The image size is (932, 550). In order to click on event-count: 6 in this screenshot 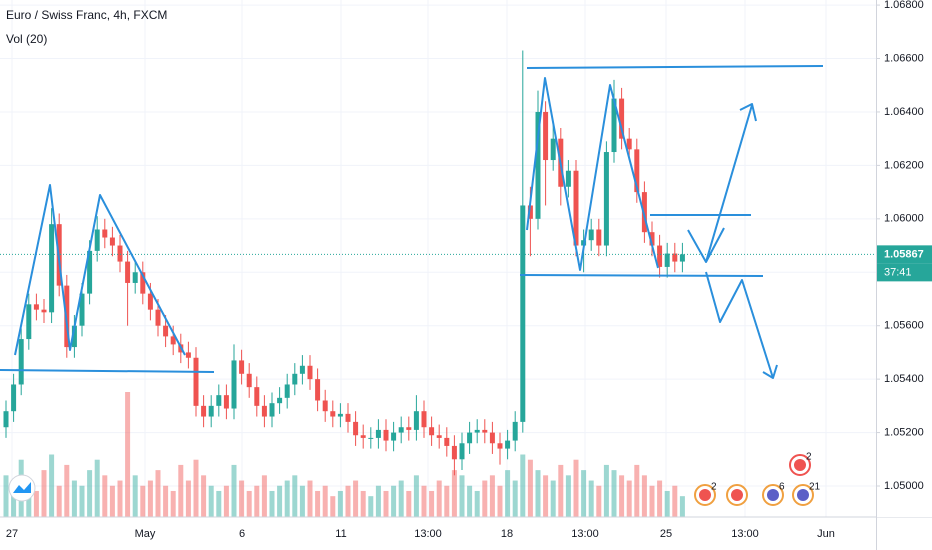, I will do `click(782, 487)`.